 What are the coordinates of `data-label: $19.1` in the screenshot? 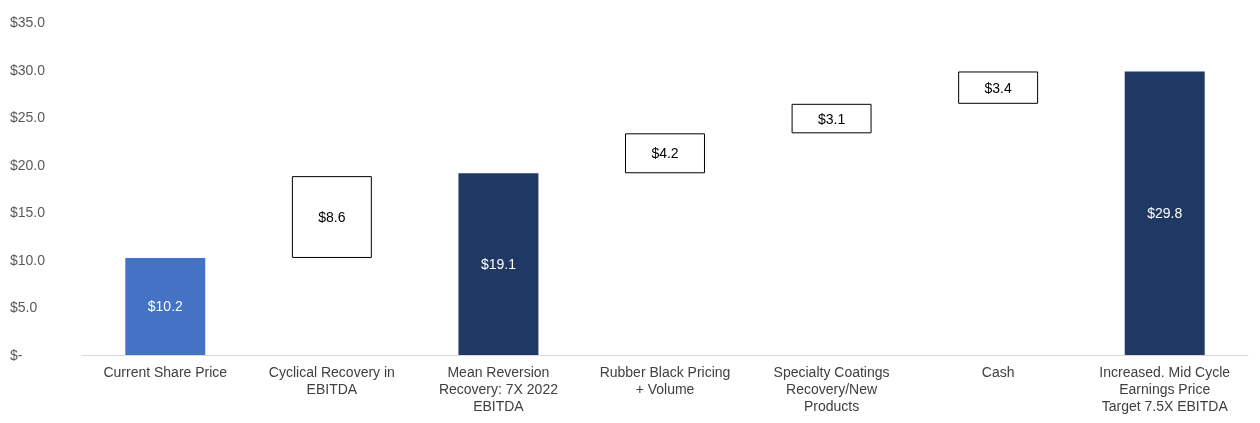 It's located at (498, 264).